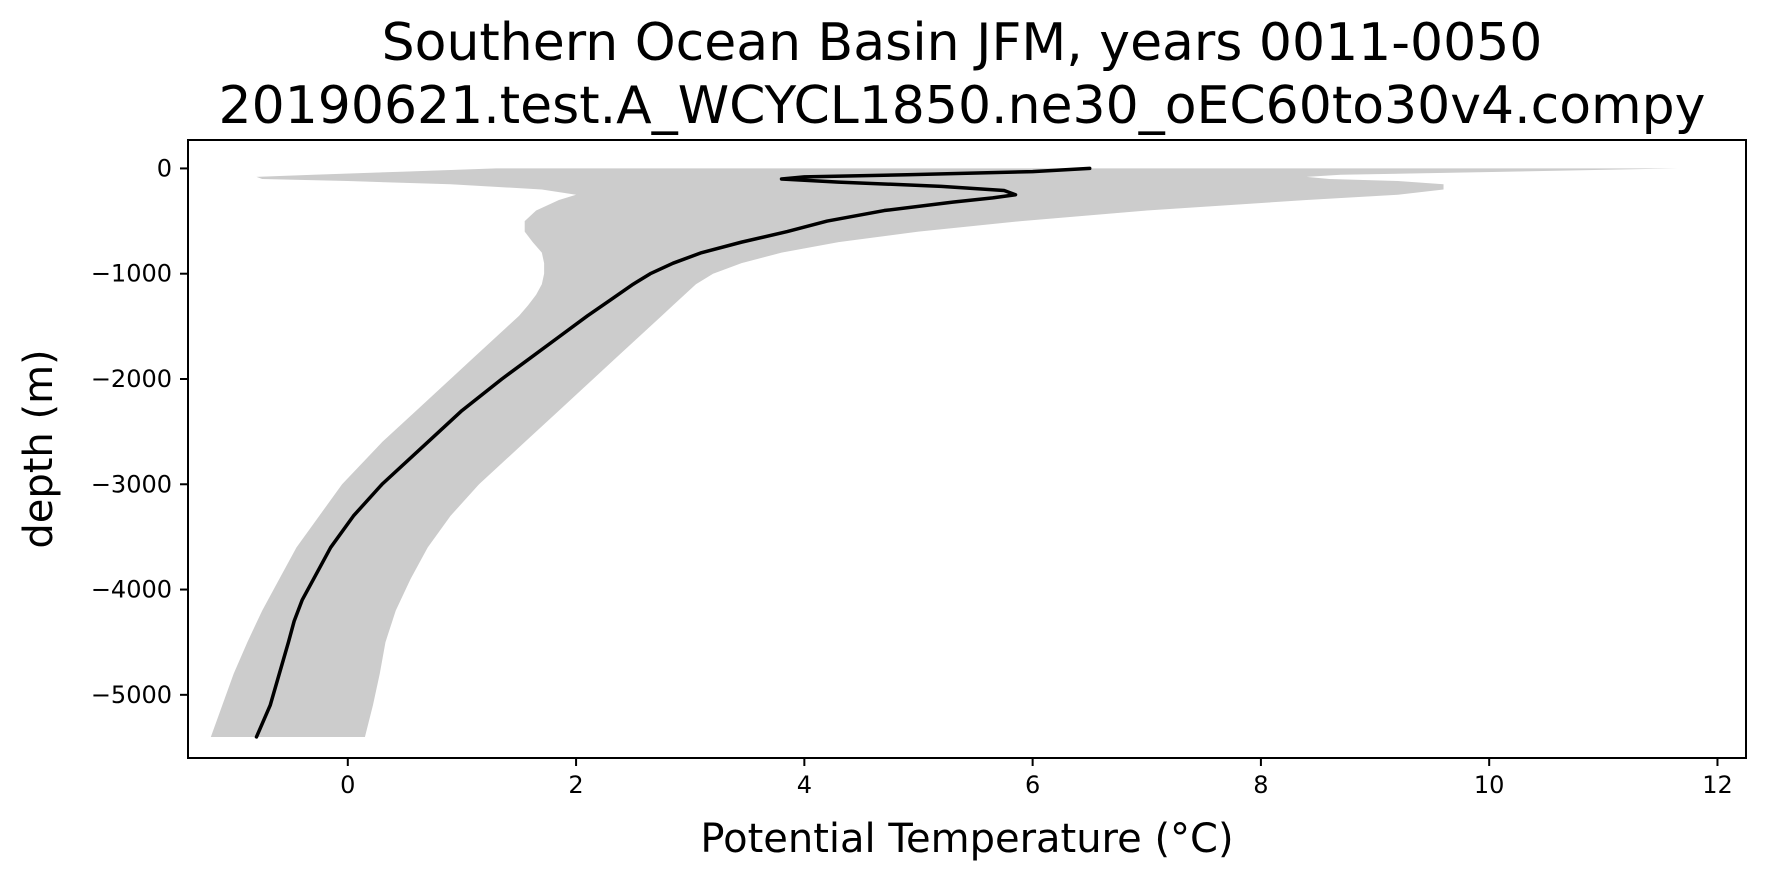  Describe the element at coordinates (131, 274) in the screenshot. I see `y-tick-label: −1000` at that location.